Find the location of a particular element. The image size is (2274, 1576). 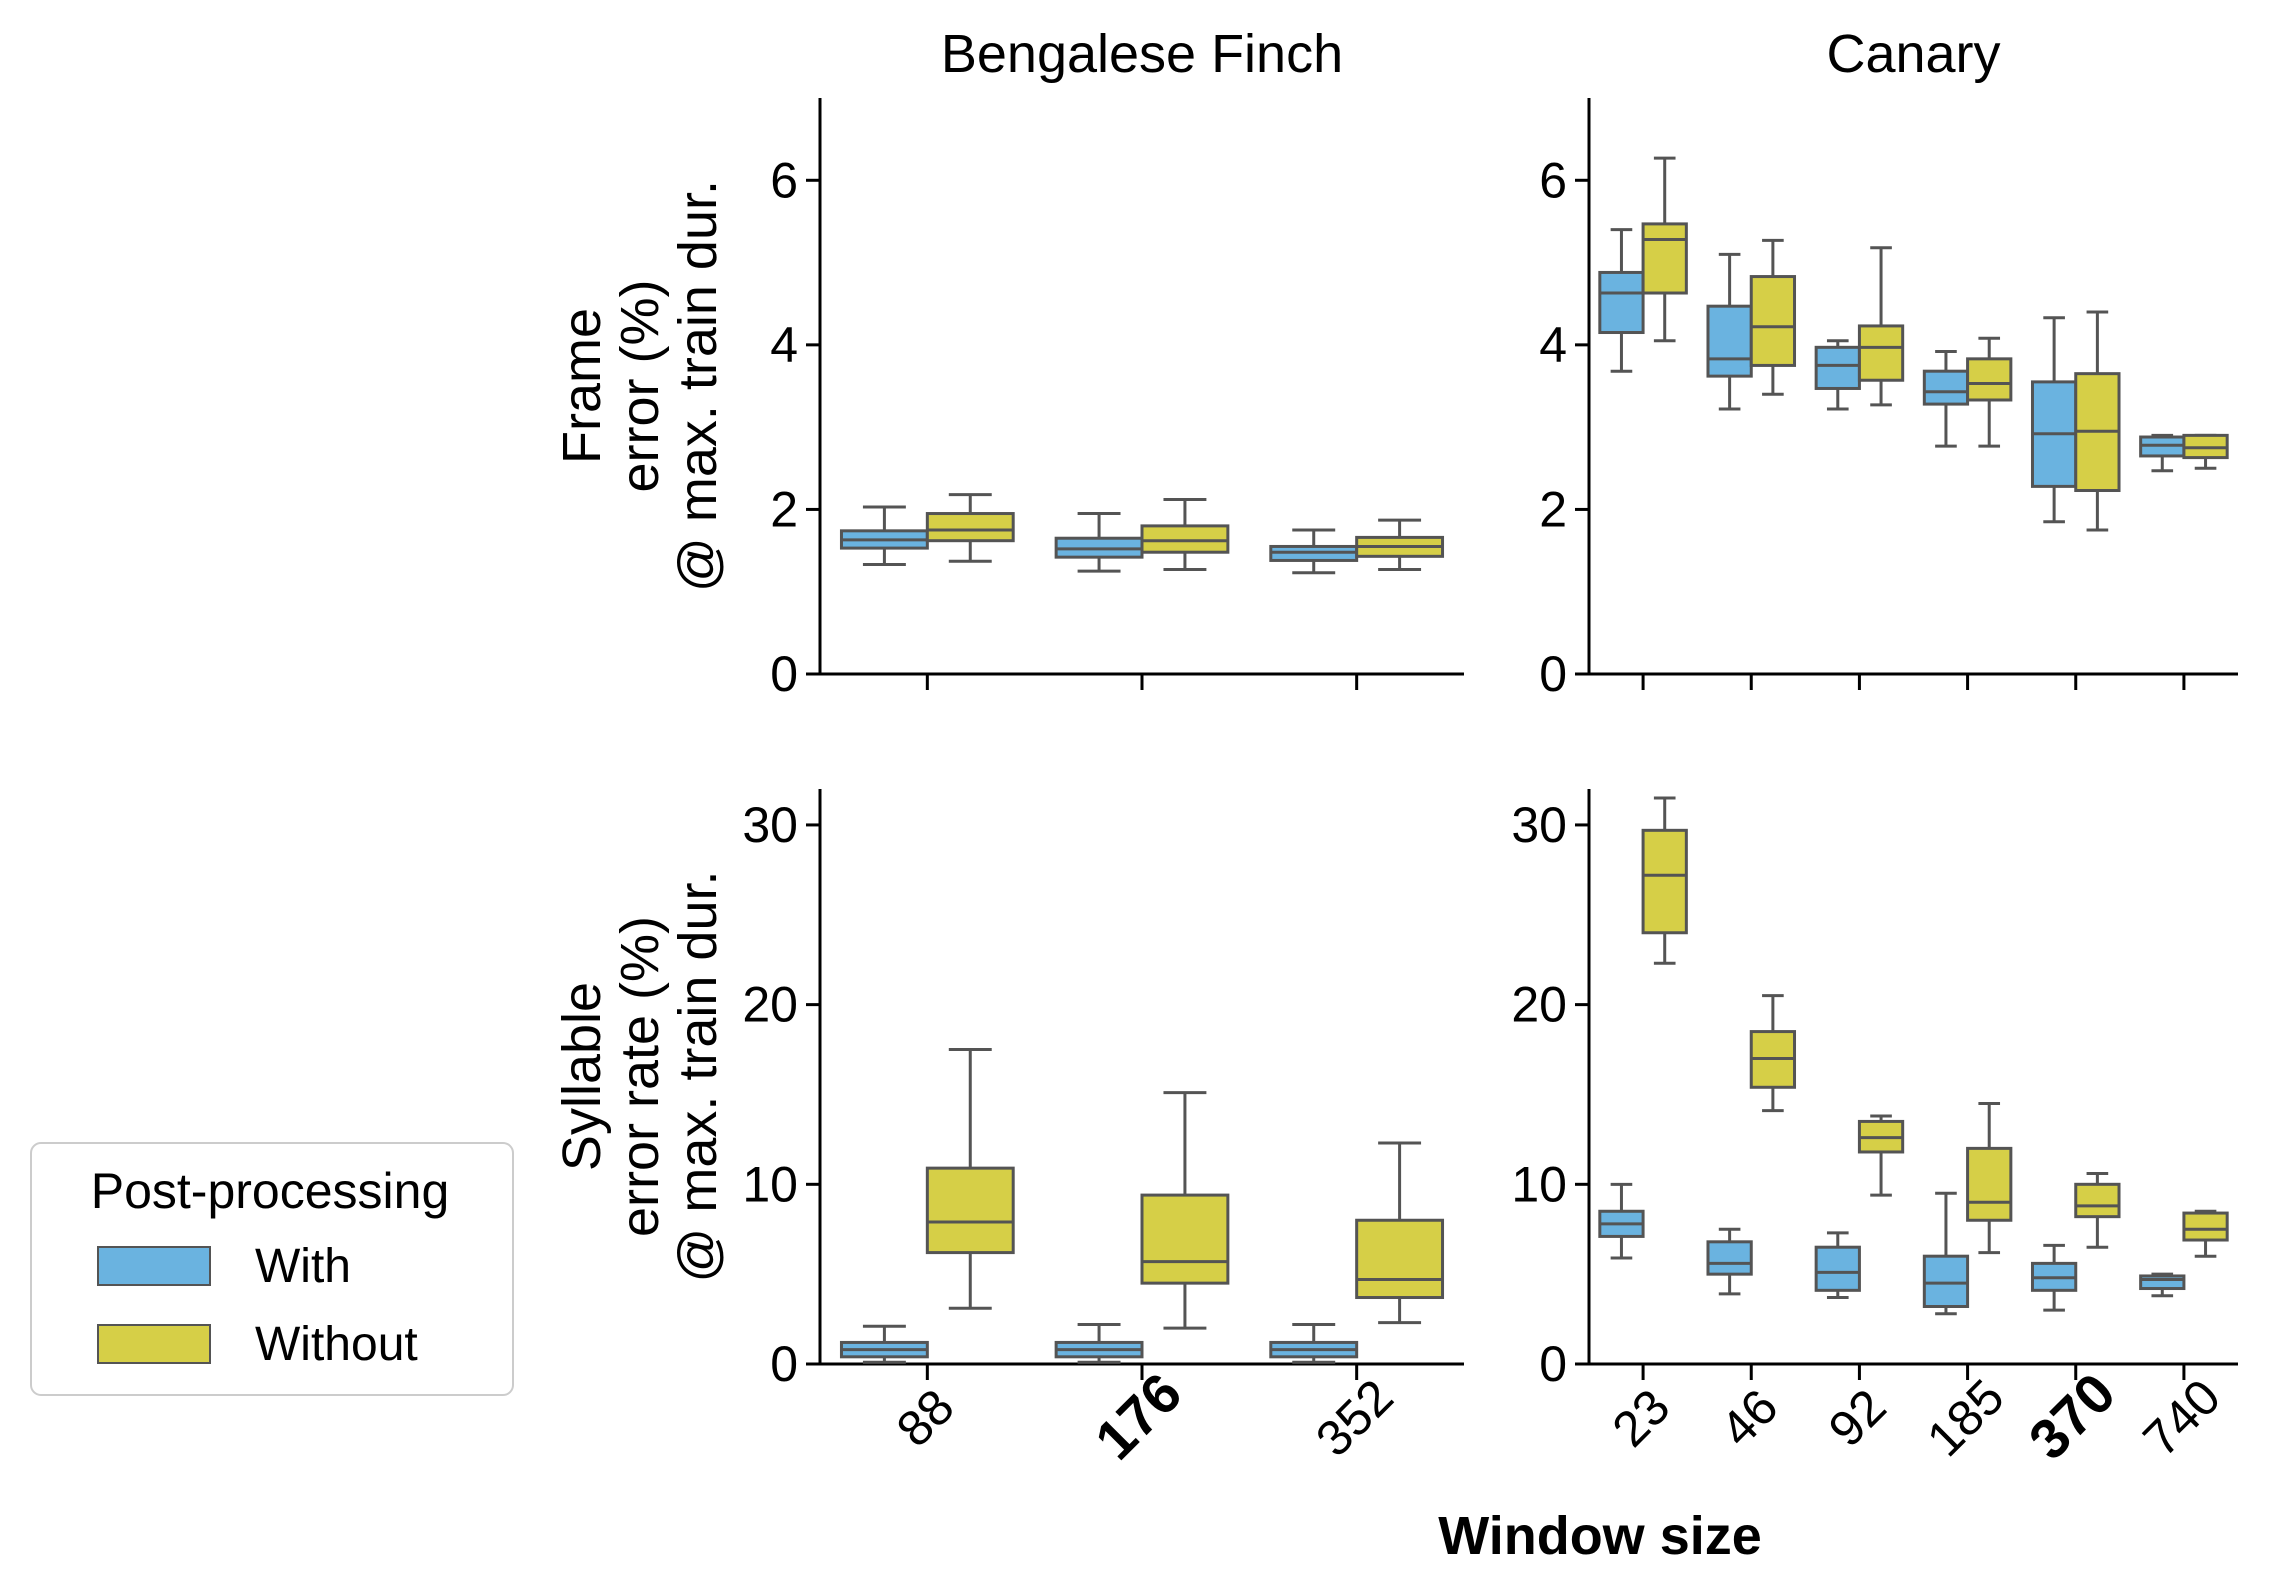

panel-1: 0 2 4 6 Canary is located at coordinates (1888, 363).